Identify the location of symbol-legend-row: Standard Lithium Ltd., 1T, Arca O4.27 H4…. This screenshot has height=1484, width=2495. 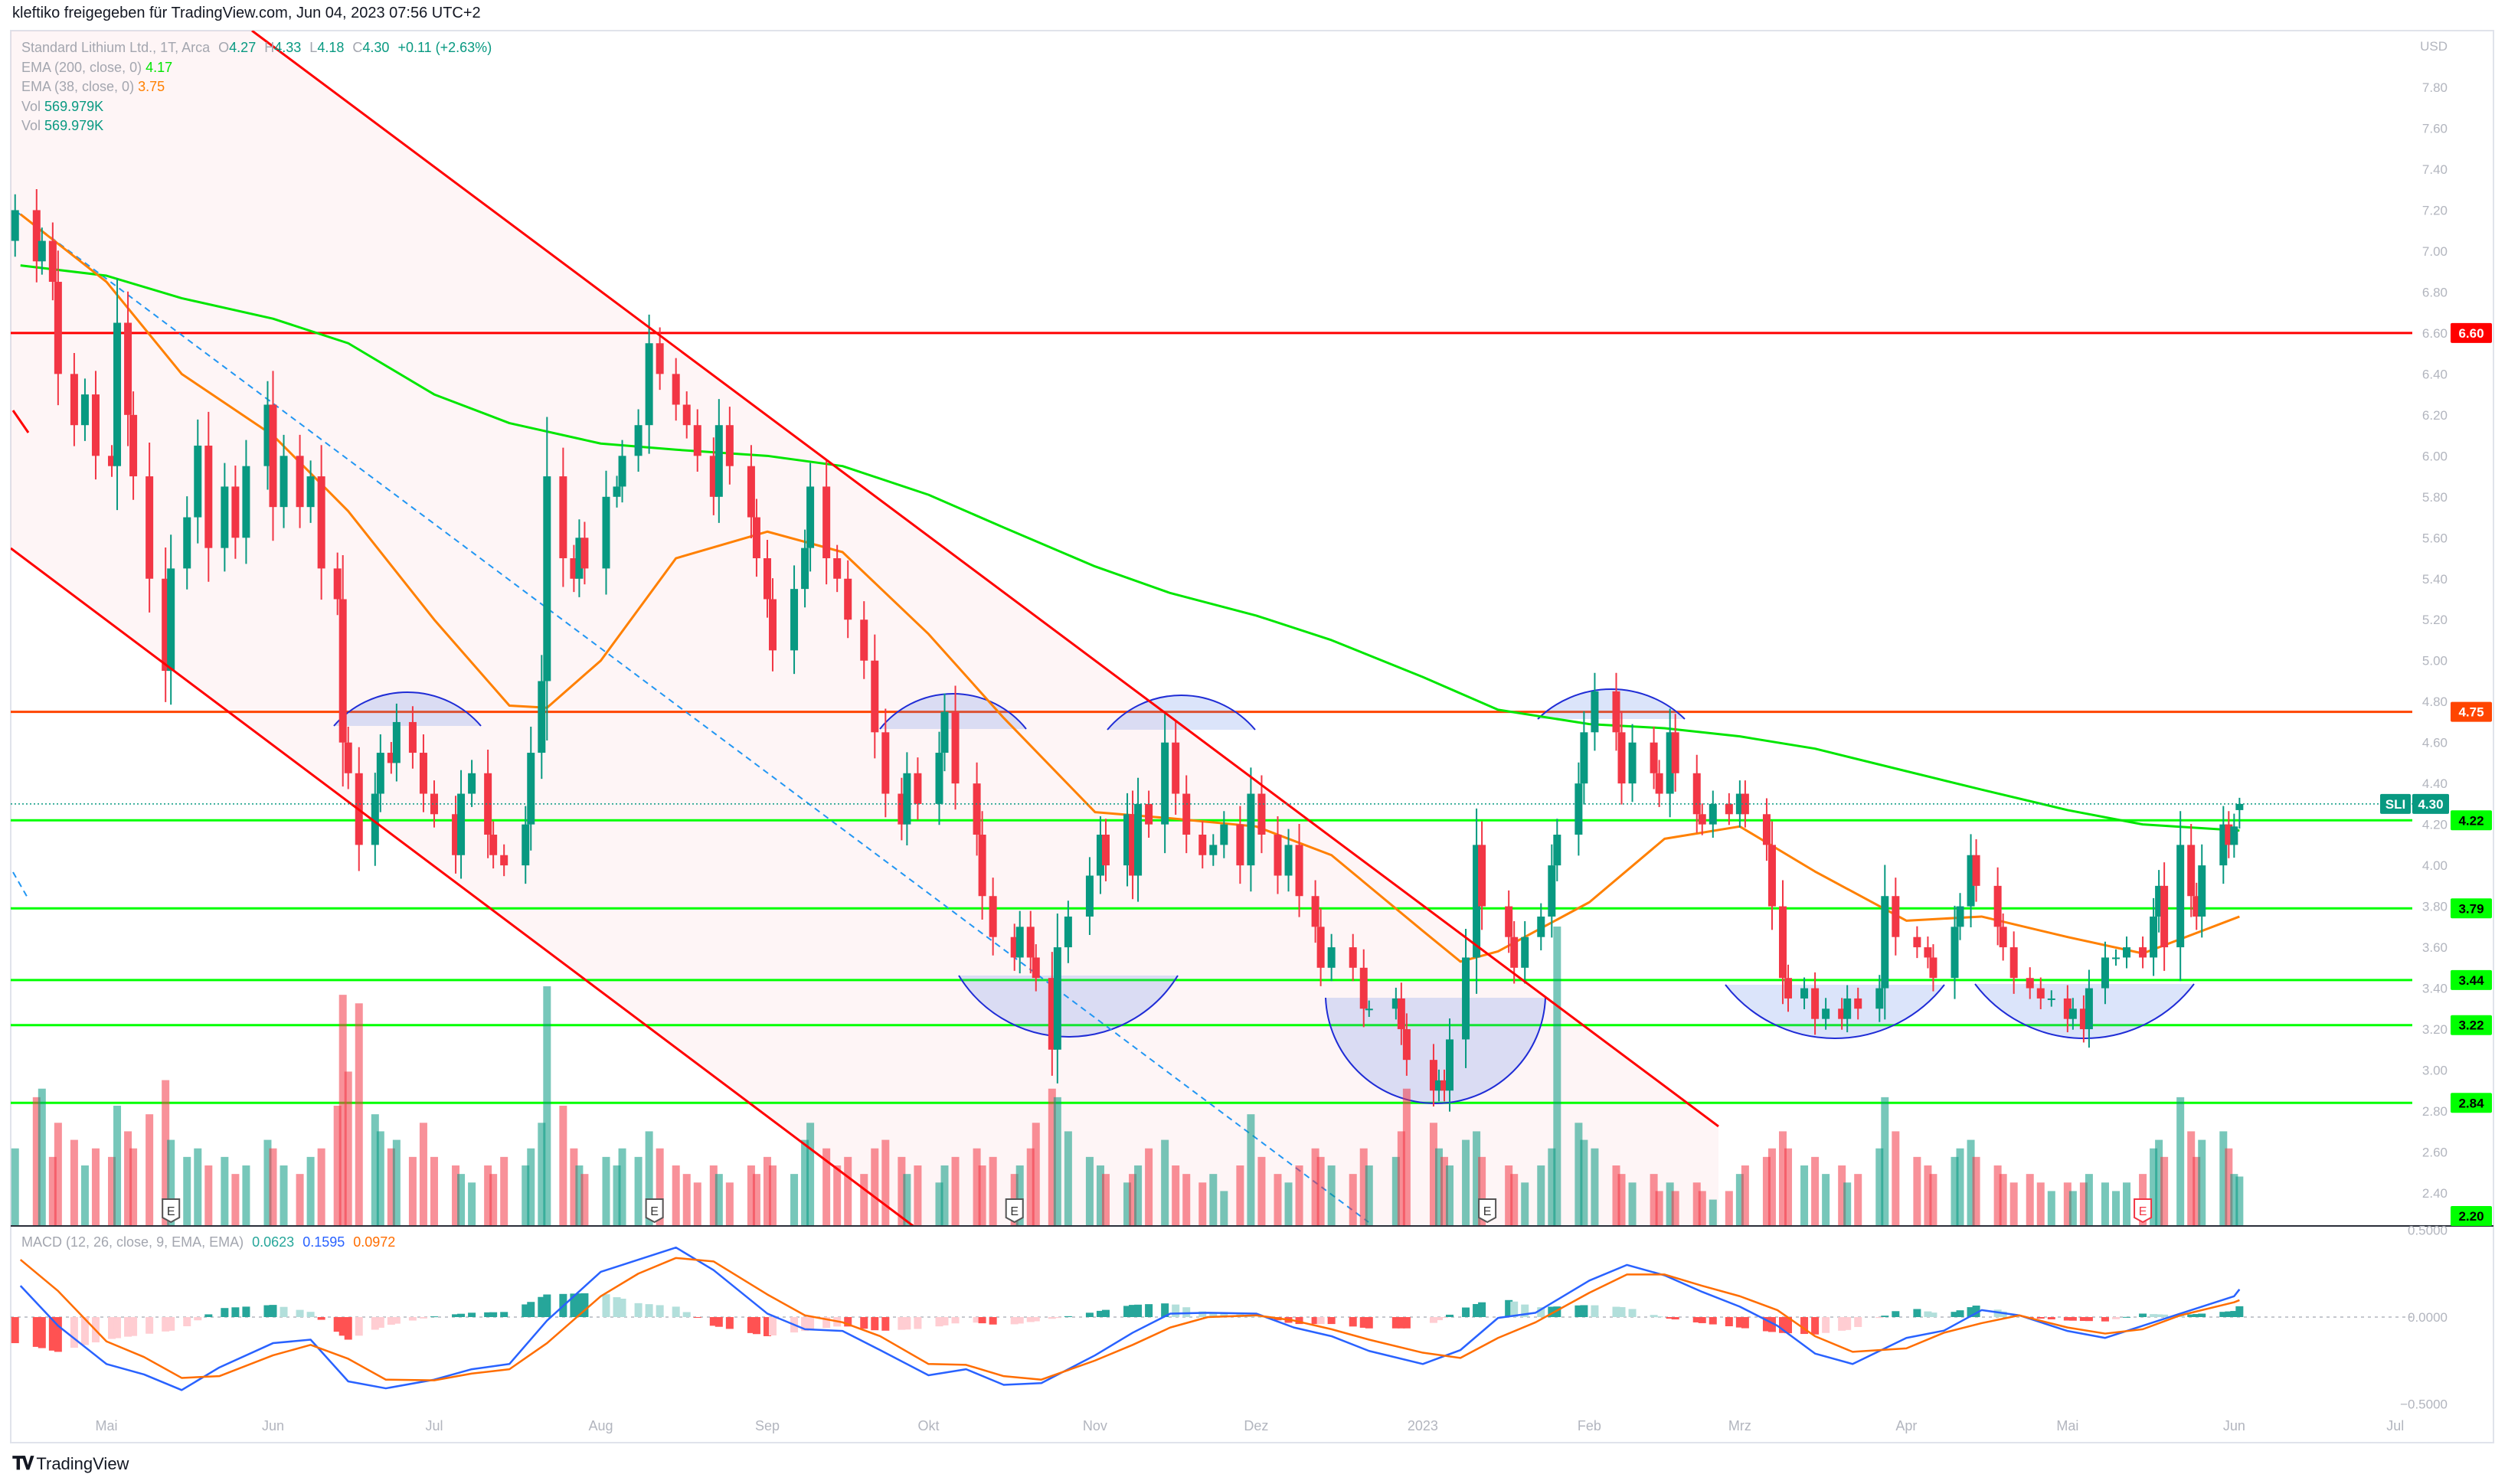
(256, 48).